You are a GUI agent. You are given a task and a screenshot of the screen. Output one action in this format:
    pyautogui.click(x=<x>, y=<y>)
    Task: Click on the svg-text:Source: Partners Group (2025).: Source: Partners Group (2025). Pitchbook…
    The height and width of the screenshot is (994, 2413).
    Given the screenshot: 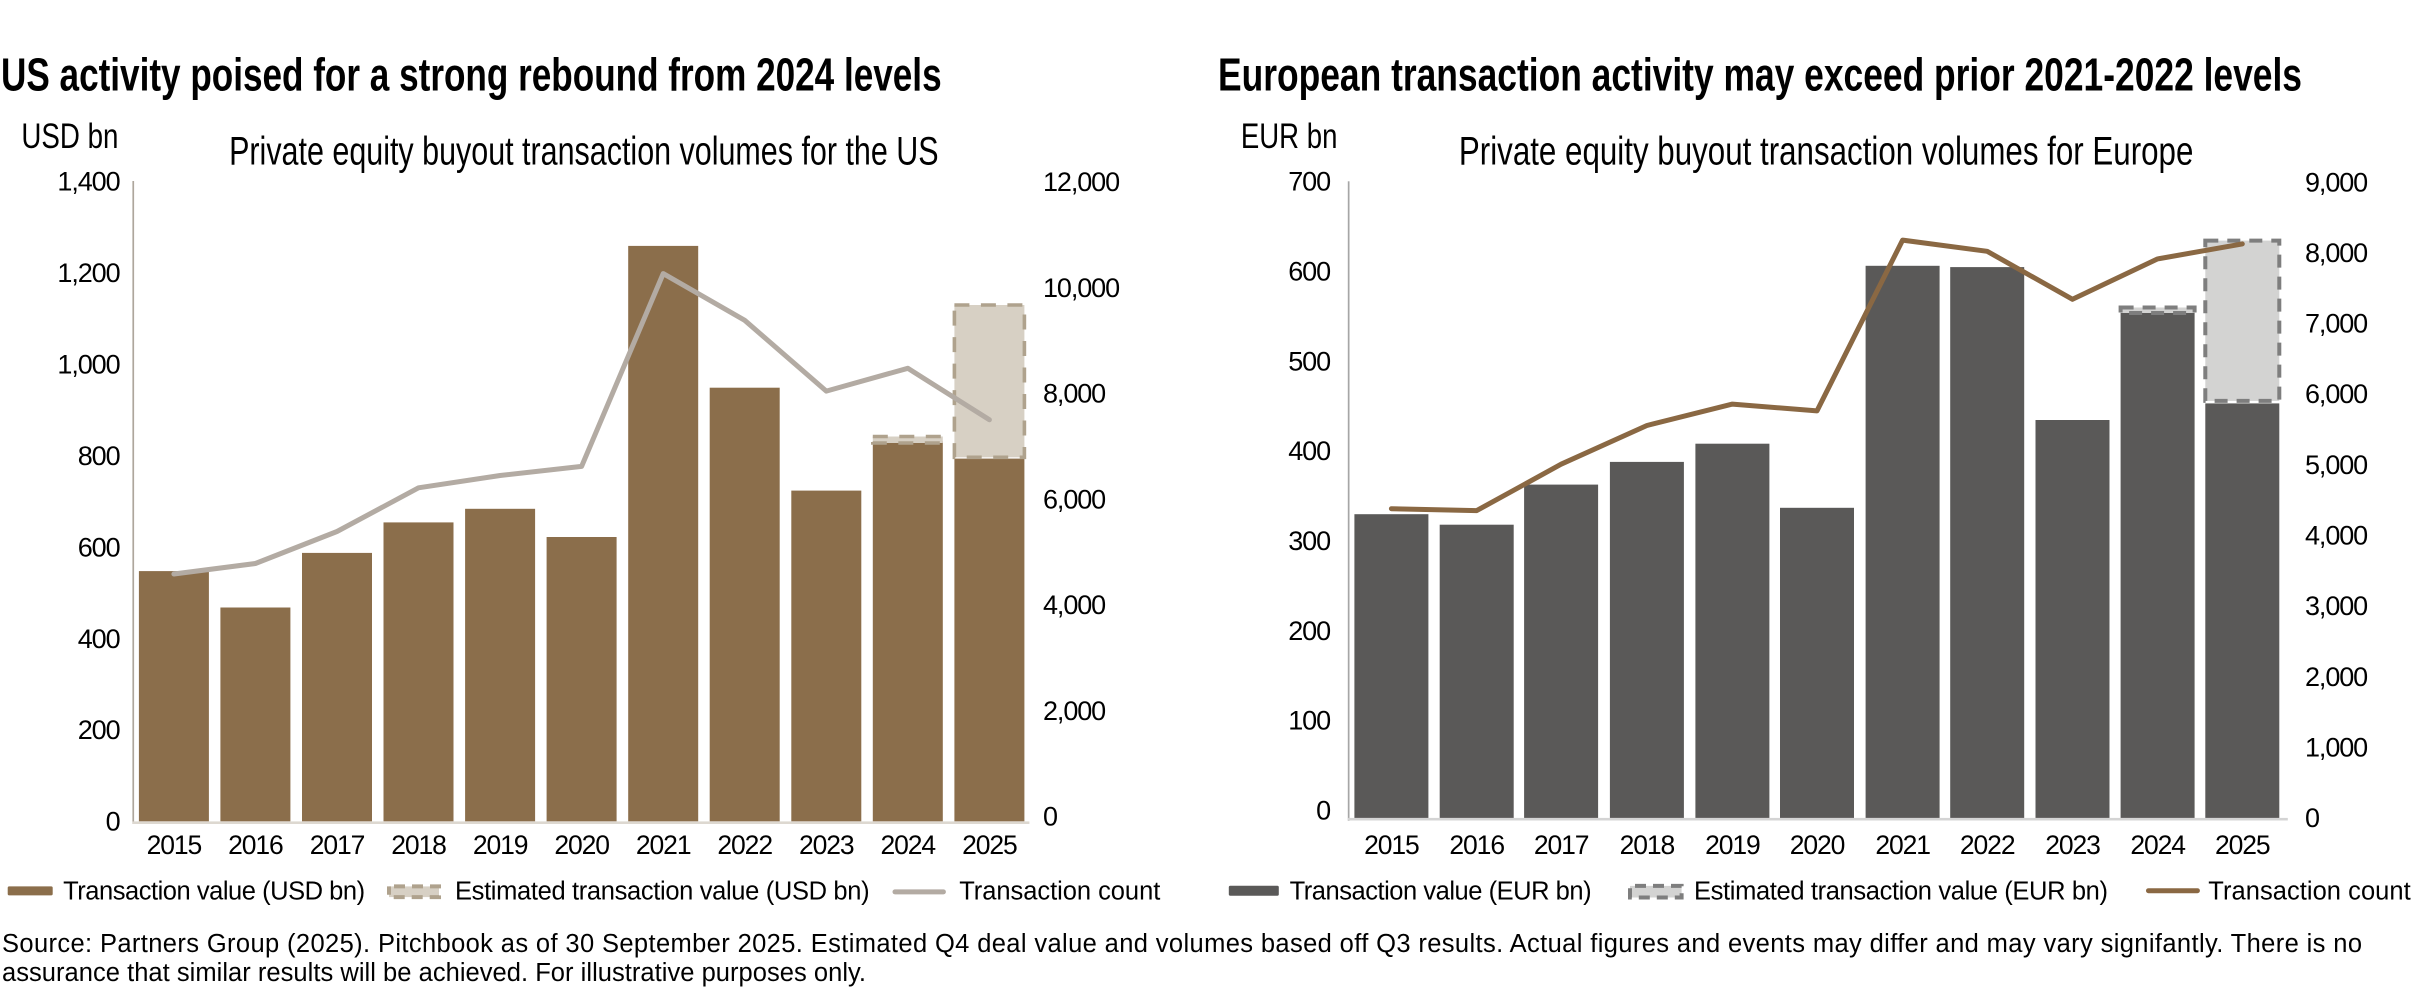 What is the action you would take?
    pyautogui.click(x=1182, y=944)
    